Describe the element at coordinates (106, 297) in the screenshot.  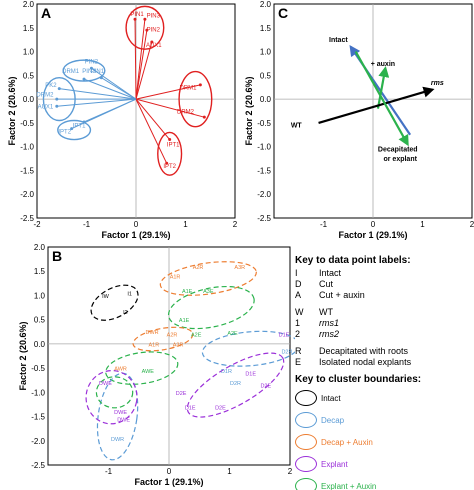
I see `sample-label: IW` at that location.